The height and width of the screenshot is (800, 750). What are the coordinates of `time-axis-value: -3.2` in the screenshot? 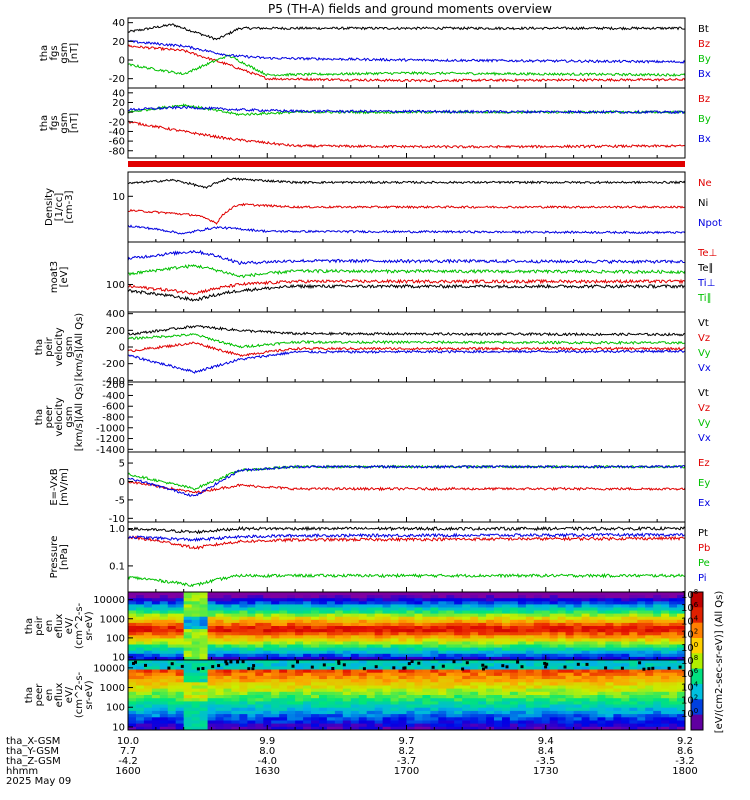 It's located at (685, 761).